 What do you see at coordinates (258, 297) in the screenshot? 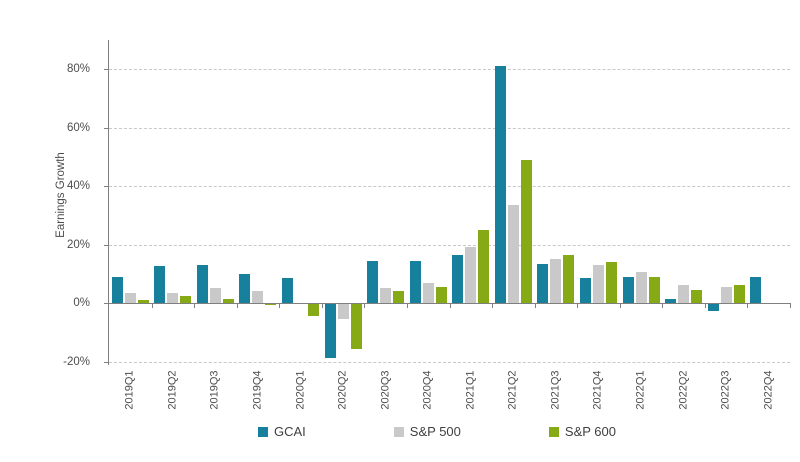
I see `bar-s-p-500-2019Q4` at bounding box center [258, 297].